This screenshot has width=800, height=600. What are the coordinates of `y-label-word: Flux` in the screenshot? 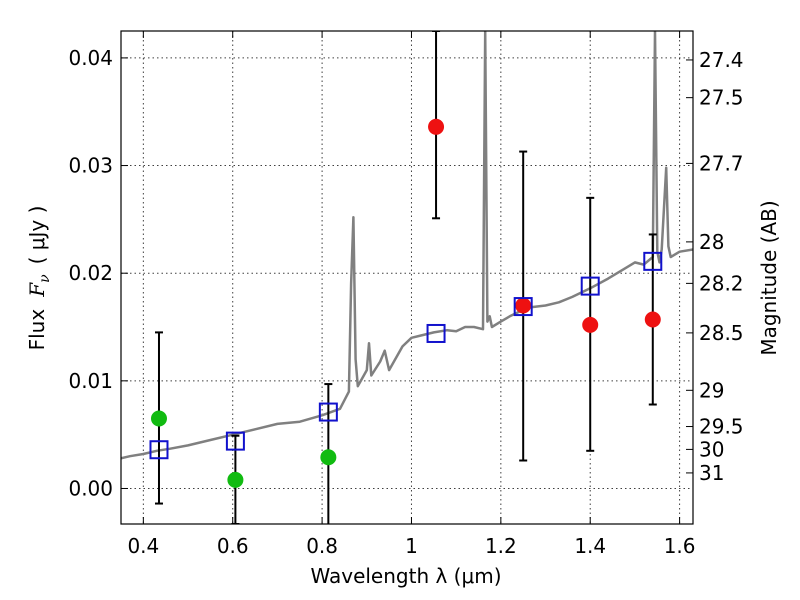 It's located at (37, 330).